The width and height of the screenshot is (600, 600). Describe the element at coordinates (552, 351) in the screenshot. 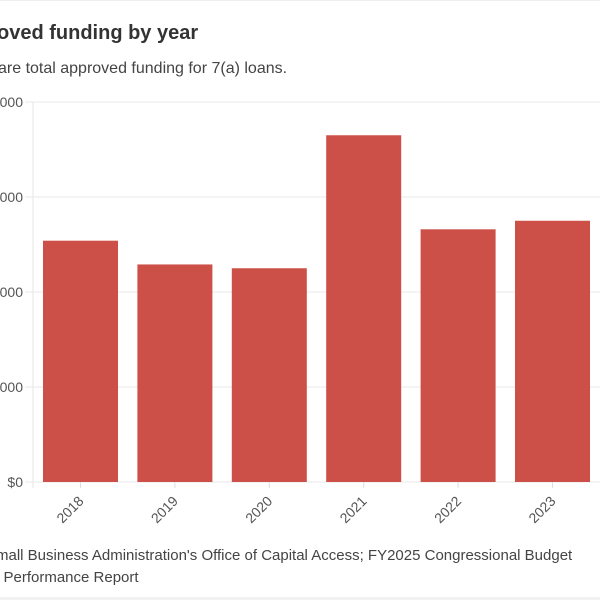

I see `bar-2023` at that location.